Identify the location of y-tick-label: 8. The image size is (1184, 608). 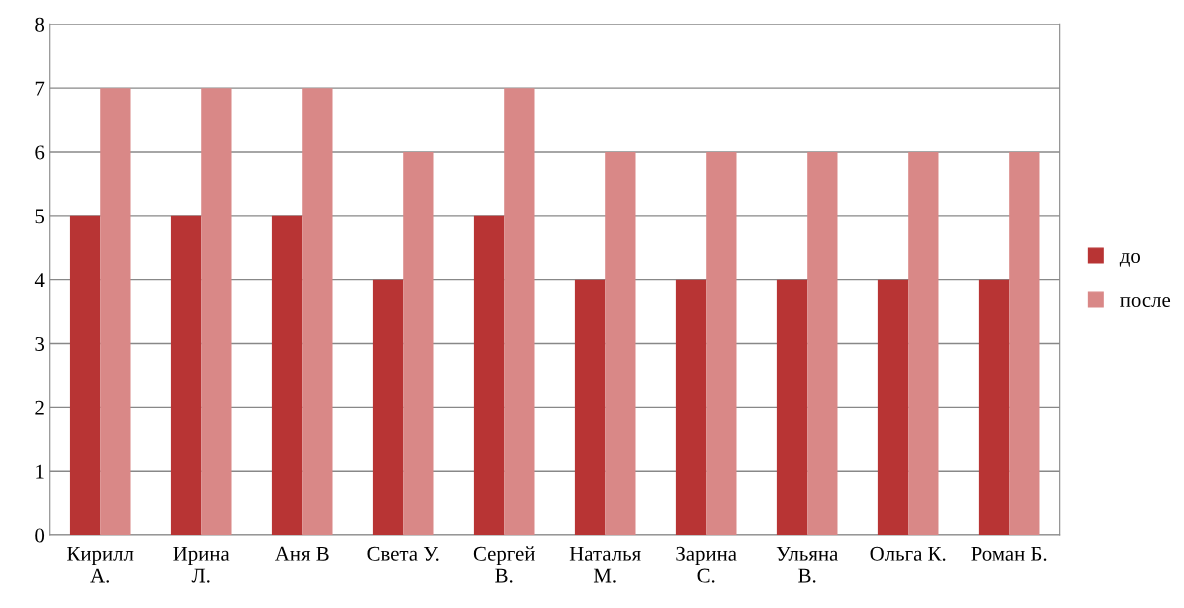
(40, 24).